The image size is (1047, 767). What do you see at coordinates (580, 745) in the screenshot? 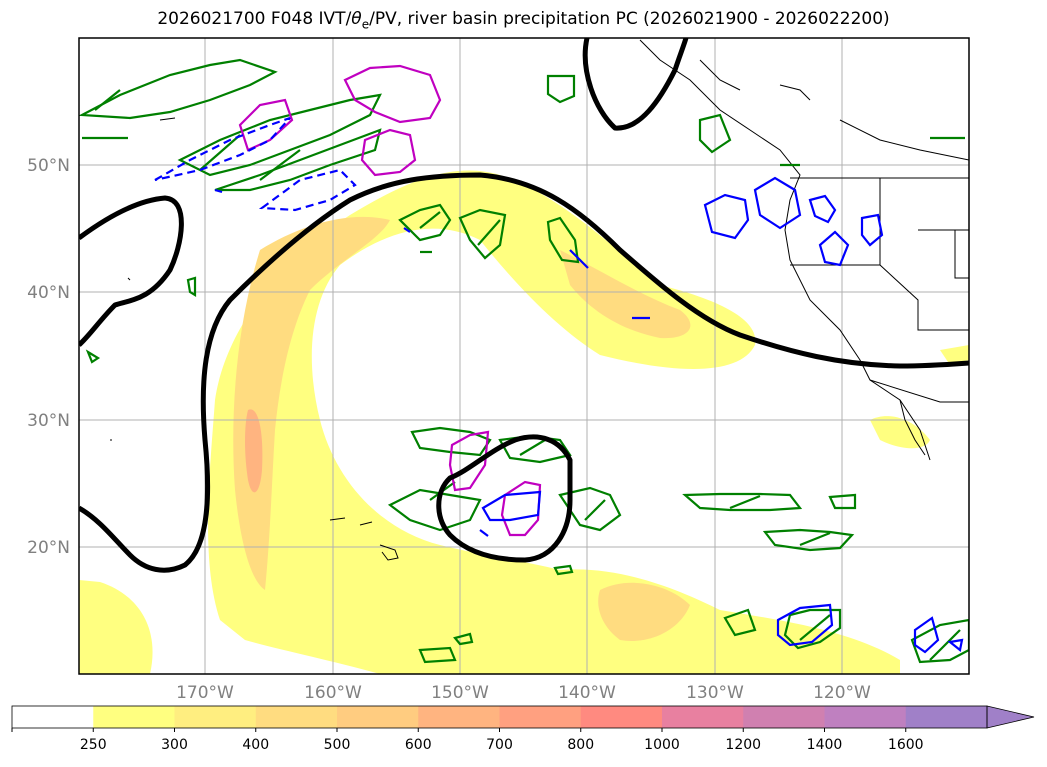
I see `colorbar-tick-label: 800` at bounding box center [580, 745].